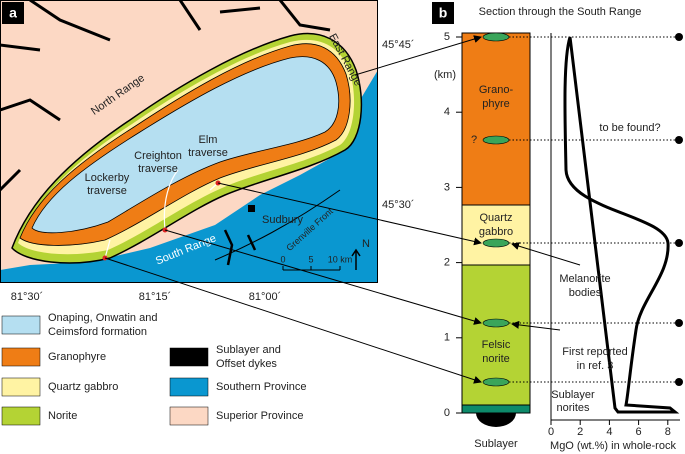 This screenshot has width=685, height=454. What do you see at coordinates (585, 293) in the screenshot?
I see `annotation: bodies` at bounding box center [585, 293].